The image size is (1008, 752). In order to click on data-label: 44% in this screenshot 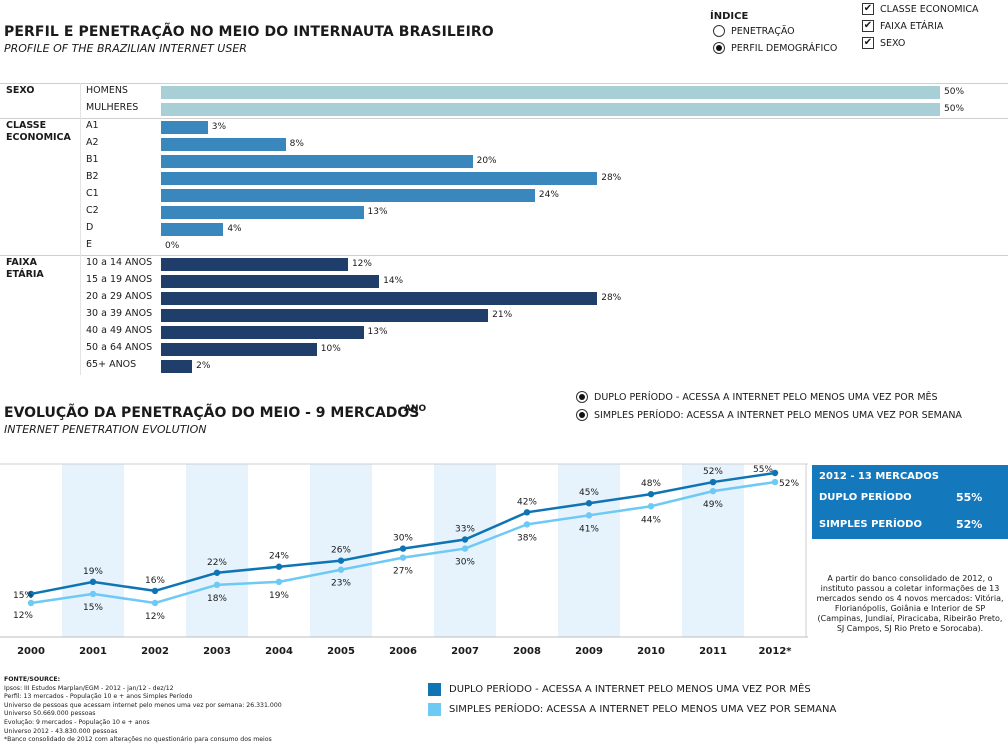, I will do `click(651, 520)`.